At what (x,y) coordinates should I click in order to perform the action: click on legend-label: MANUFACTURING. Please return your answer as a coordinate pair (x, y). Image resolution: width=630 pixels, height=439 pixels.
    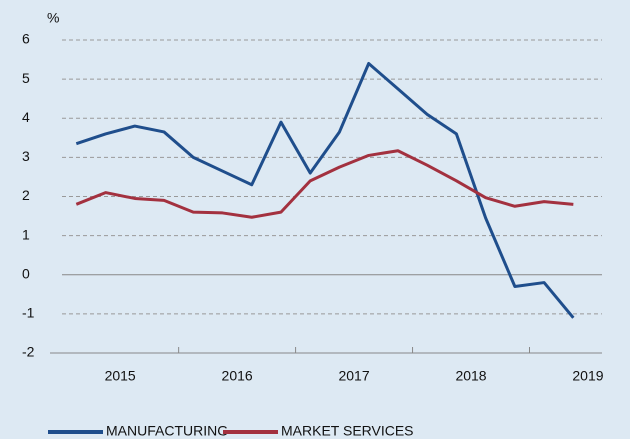
    Looking at the image, I should click on (167, 431).